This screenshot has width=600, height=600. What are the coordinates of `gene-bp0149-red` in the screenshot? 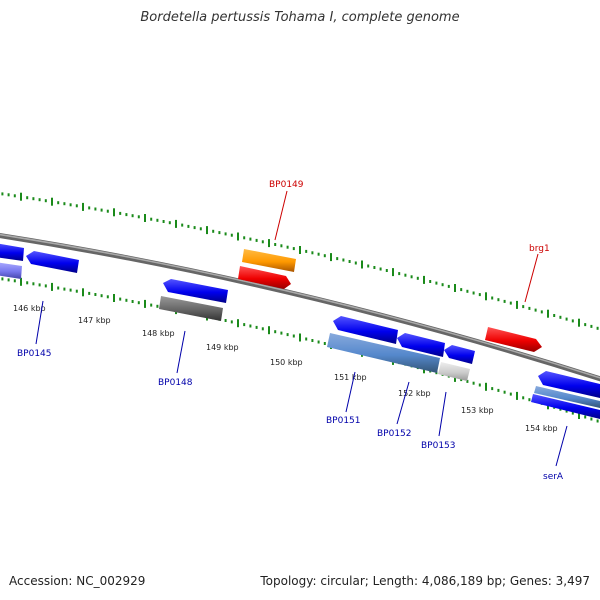 It's located at (264, 277).